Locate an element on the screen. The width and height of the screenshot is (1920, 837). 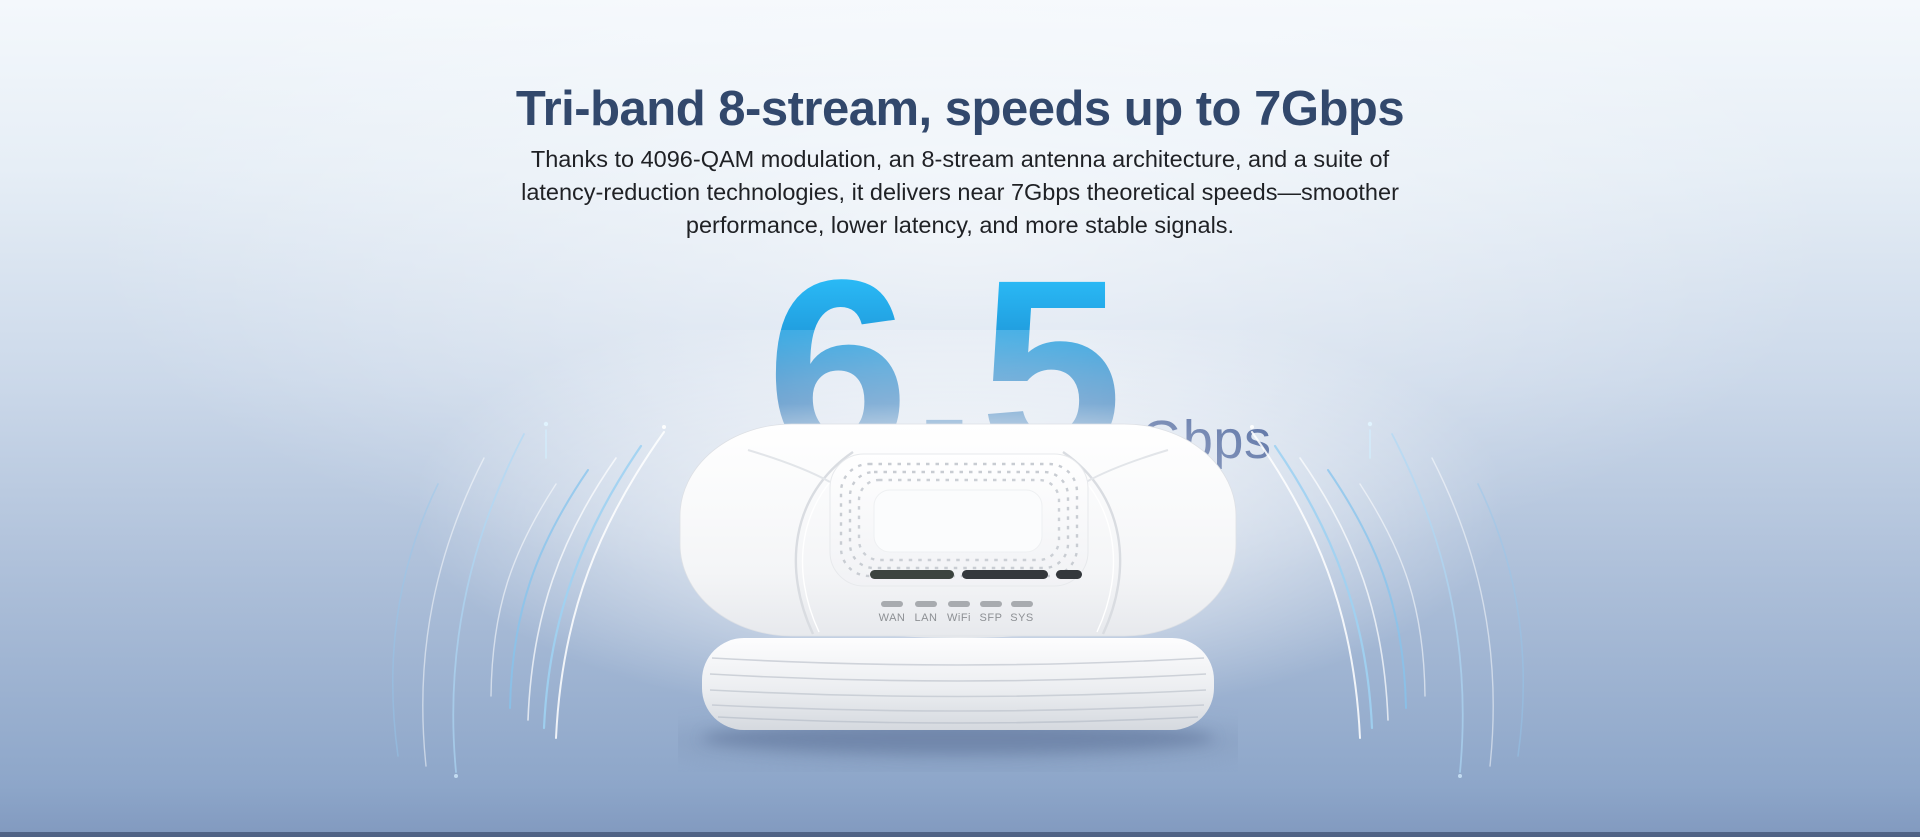
device-front-face is located at coordinates (958, 609).